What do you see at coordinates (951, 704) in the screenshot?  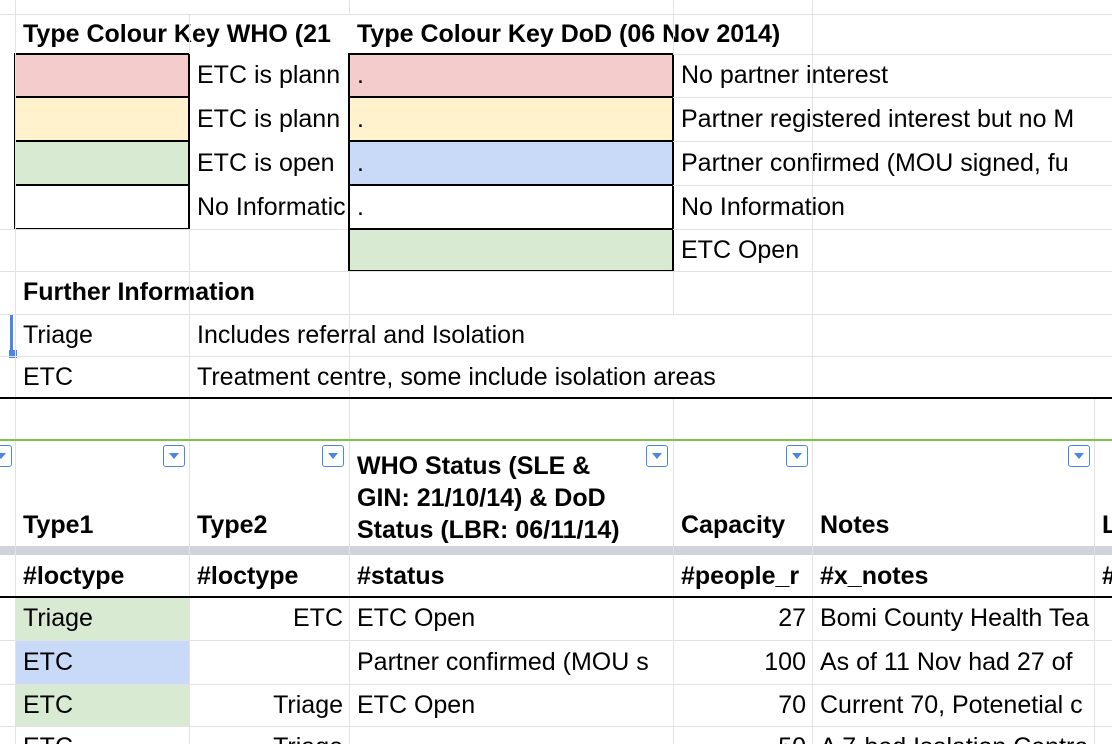 I see `cell-notes: Current 70, Potenetial c` at bounding box center [951, 704].